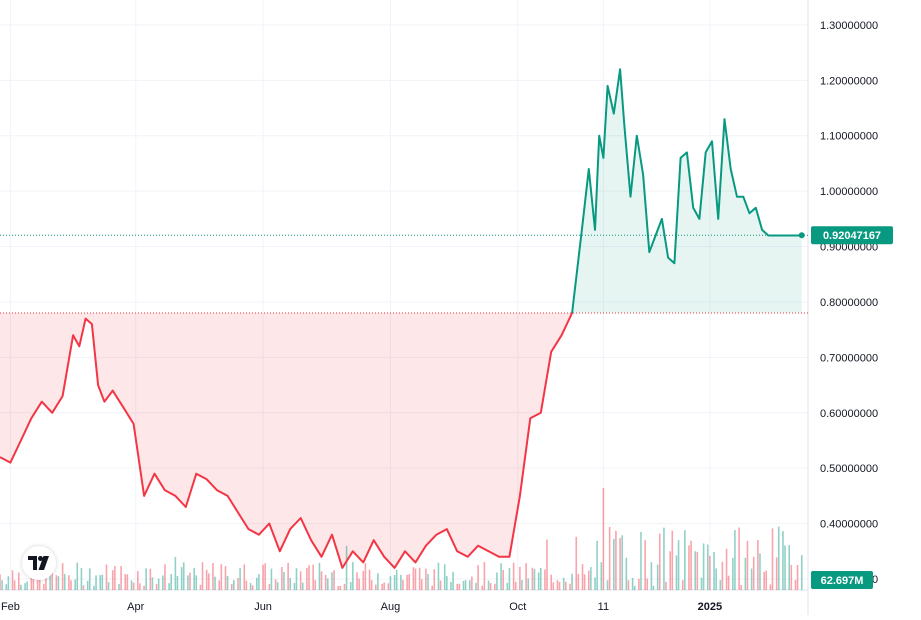 This screenshot has height=620, width=921. What do you see at coordinates (686, 191) in the screenshot?
I see `price-line-above` at bounding box center [686, 191].